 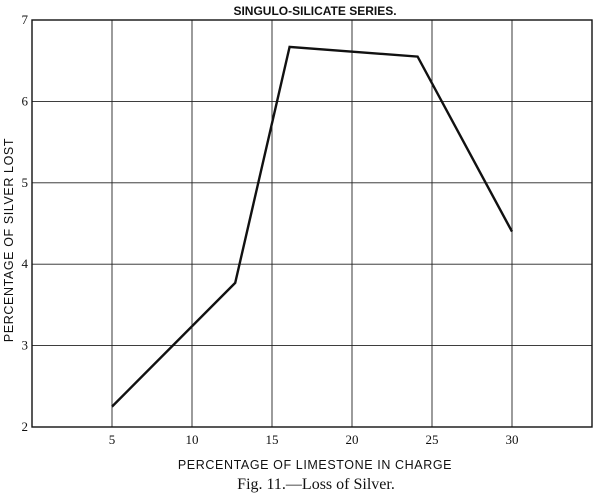 What do you see at coordinates (25, 345) in the screenshot?
I see `y-tick-label: 3` at bounding box center [25, 345].